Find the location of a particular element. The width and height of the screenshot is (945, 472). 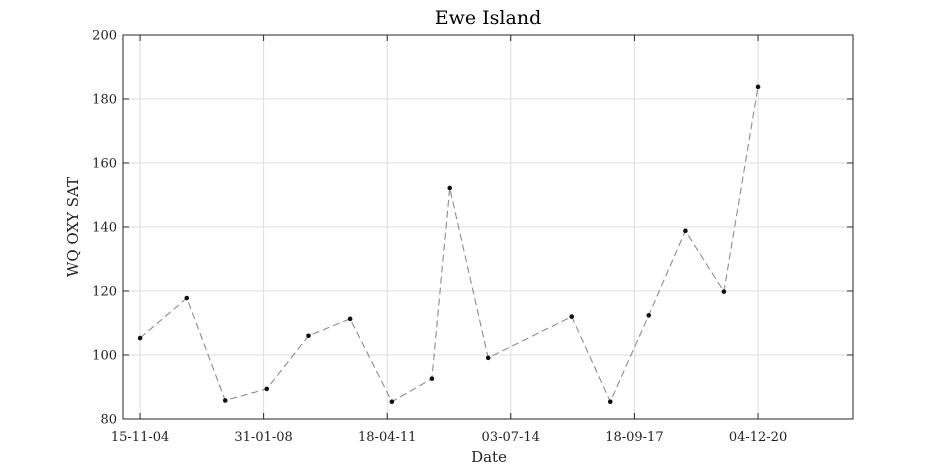

y-tick-label: 140 is located at coordinates (104, 228).